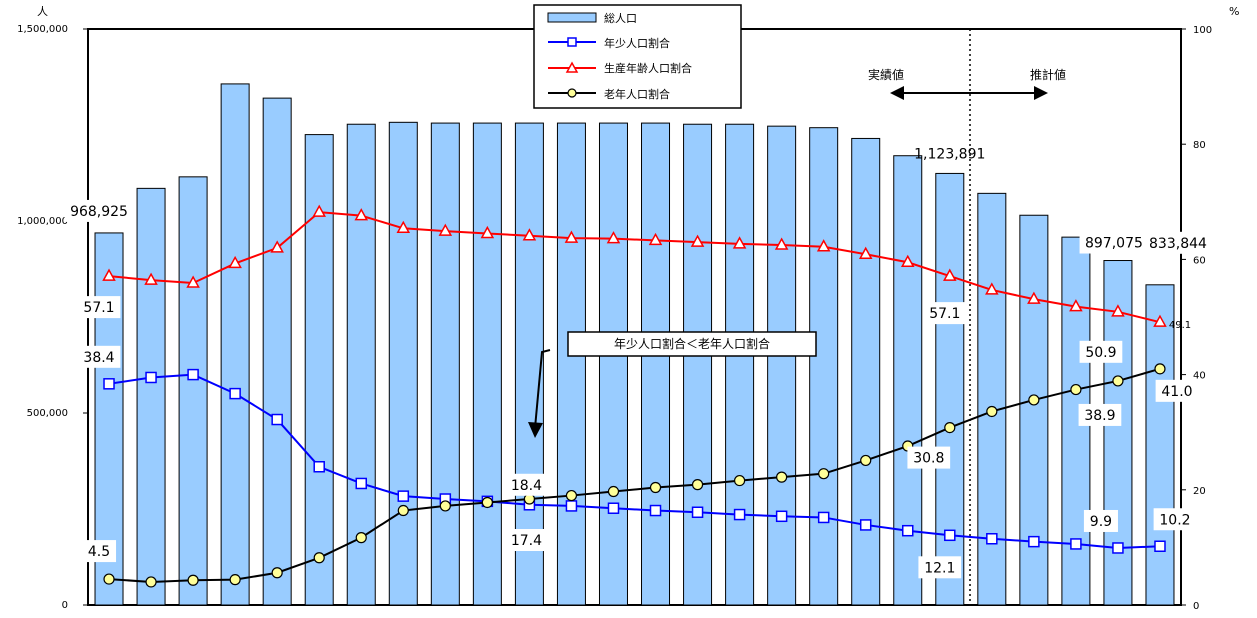 Image resolution: width=1257 pixels, height=618 pixels. I want to click on data-label: 30.8, so click(928, 459).